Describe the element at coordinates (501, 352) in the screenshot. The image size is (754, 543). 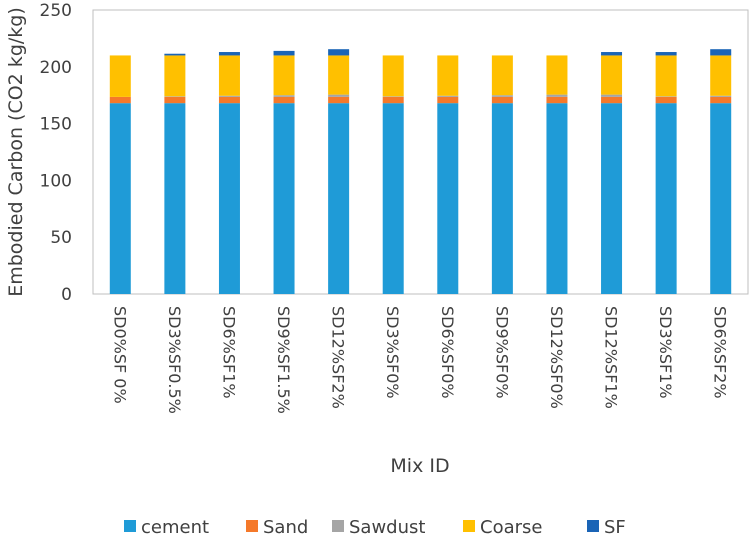
I see `x-tick-label: SD9%SF0%` at that location.